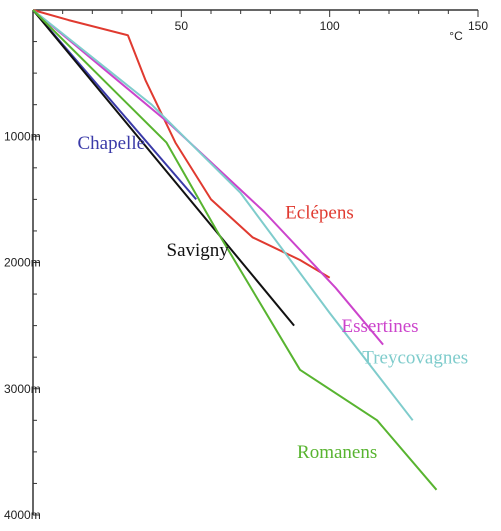 The height and width of the screenshot is (531, 501). What do you see at coordinates (380, 326) in the screenshot?
I see `series-label-essertines: Essertines` at bounding box center [380, 326].